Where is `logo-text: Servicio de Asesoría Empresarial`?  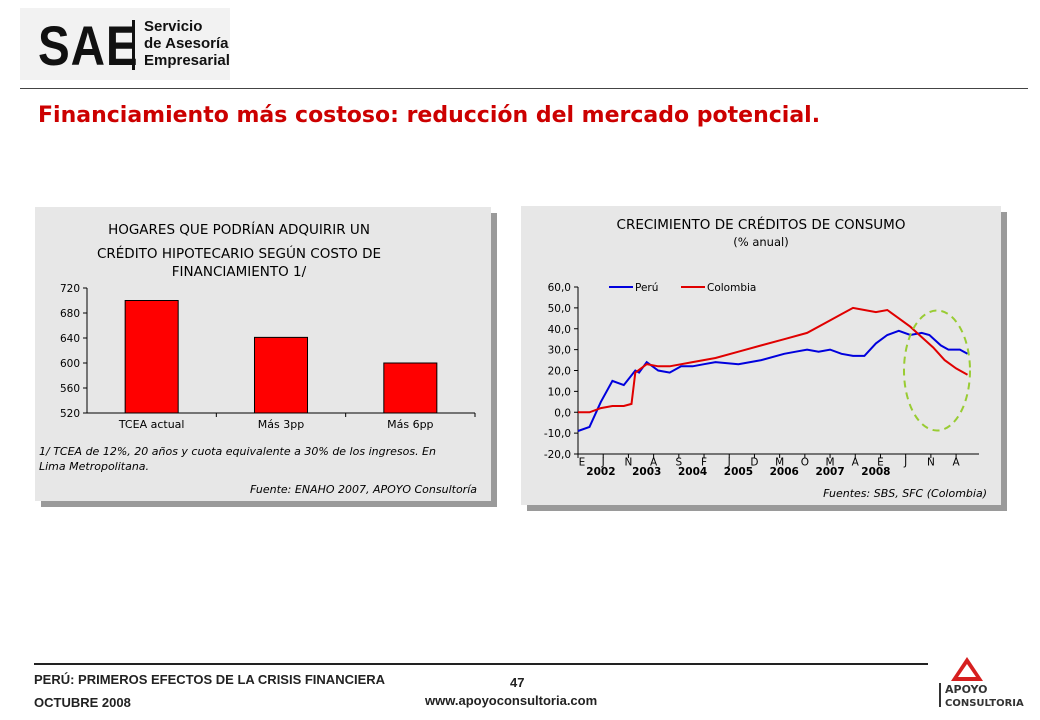 logo-text: Servicio de Asesoría Empresarial is located at coordinates (187, 43).